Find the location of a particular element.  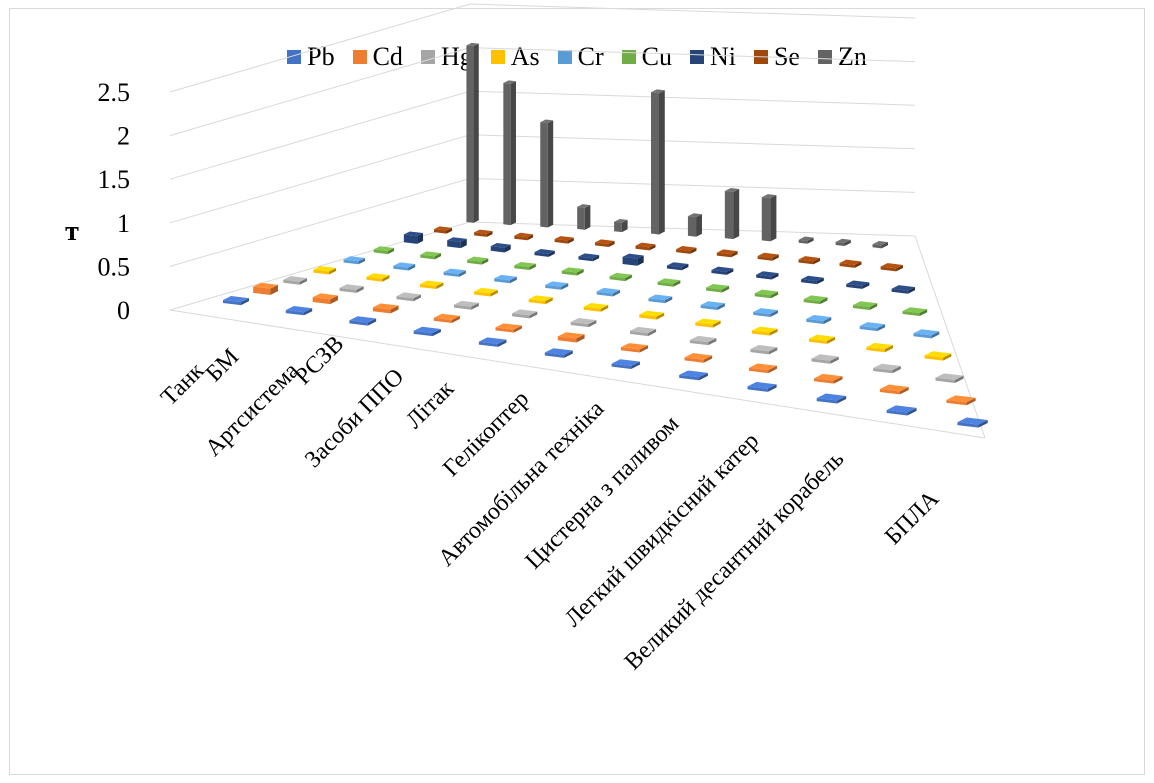

gridline-back is located at coordinates (692, 98).